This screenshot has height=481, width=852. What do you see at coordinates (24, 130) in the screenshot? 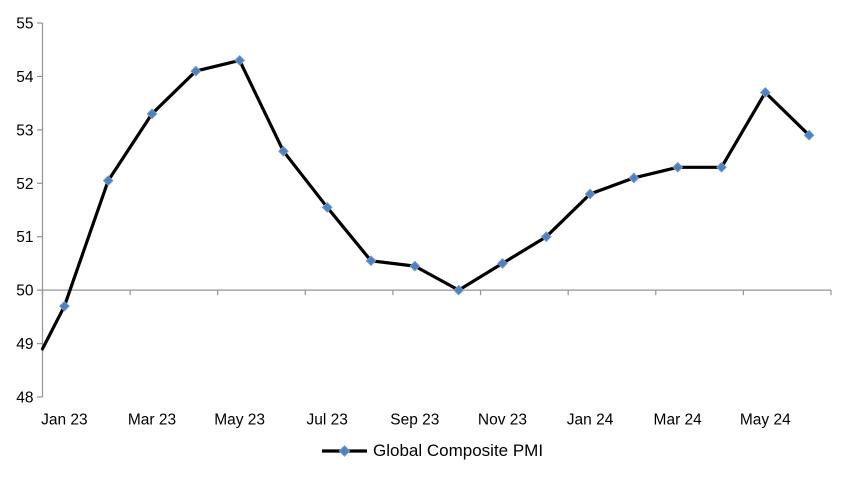
I see `y-axis-label: 53` at bounding box center [24, 130].